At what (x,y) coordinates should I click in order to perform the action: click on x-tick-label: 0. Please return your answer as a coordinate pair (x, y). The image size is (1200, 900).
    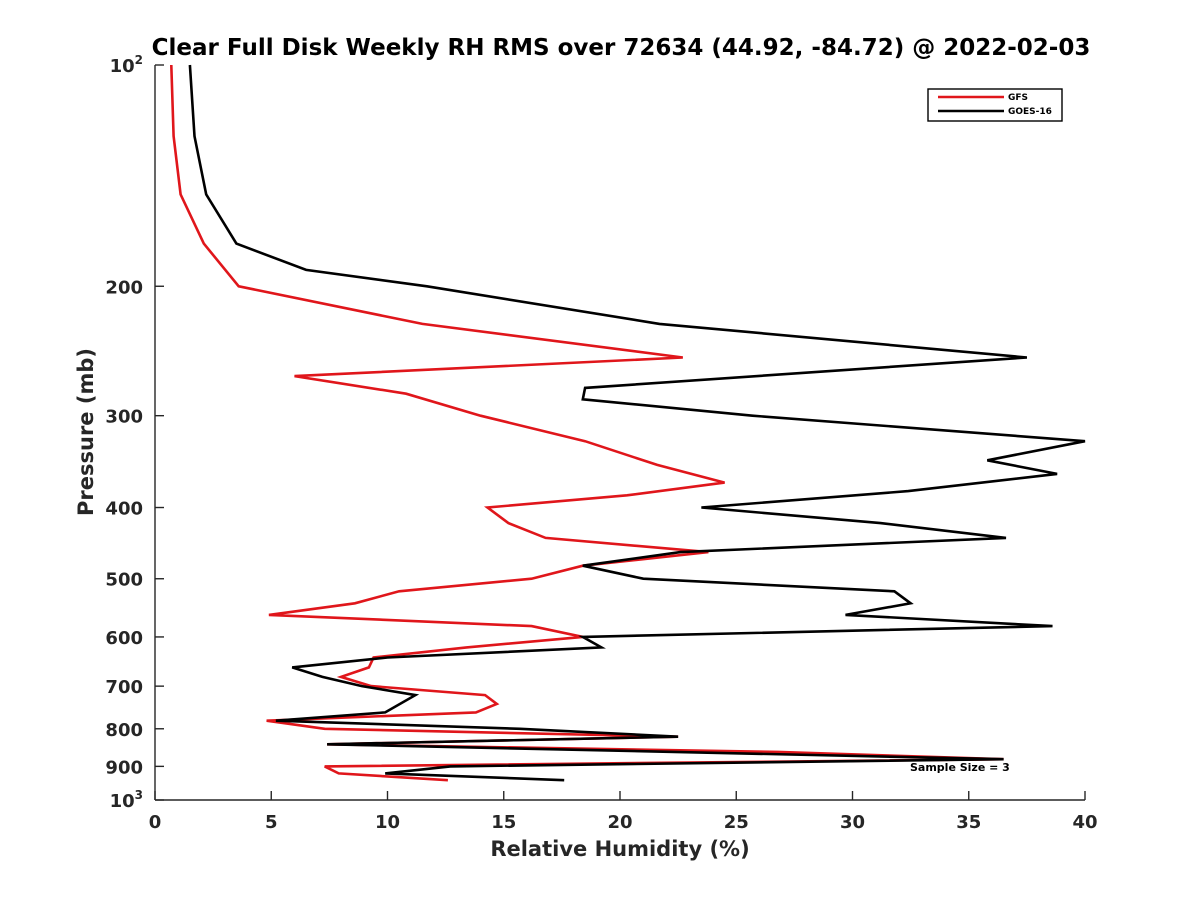
    Looking at the image, I should click on (155, 822).